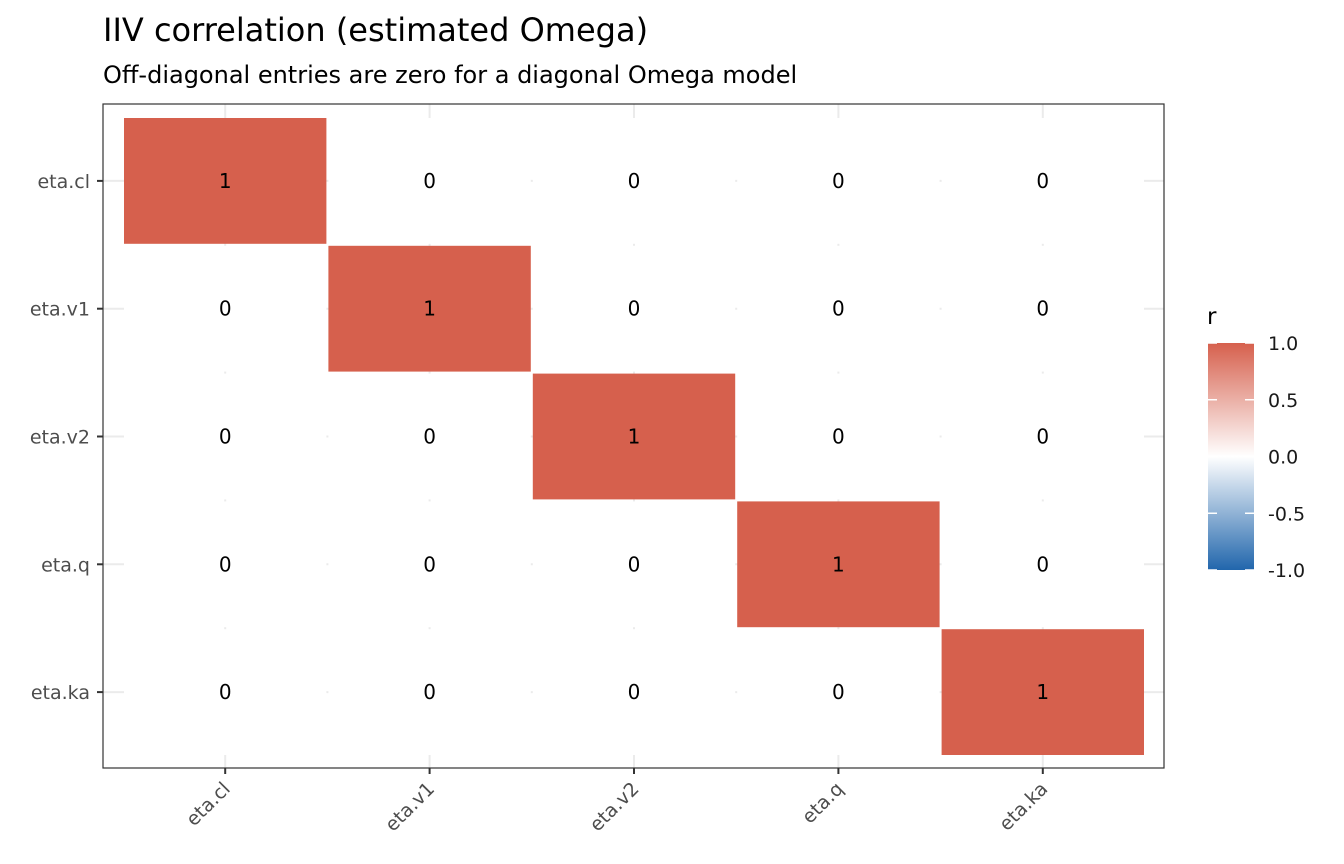 The image size is (1344, 864). What do you see at coordinates (1286, 514) in the screenshot?
I see `legend-tick-label: -0.5` at bounding box center [1286, 514].